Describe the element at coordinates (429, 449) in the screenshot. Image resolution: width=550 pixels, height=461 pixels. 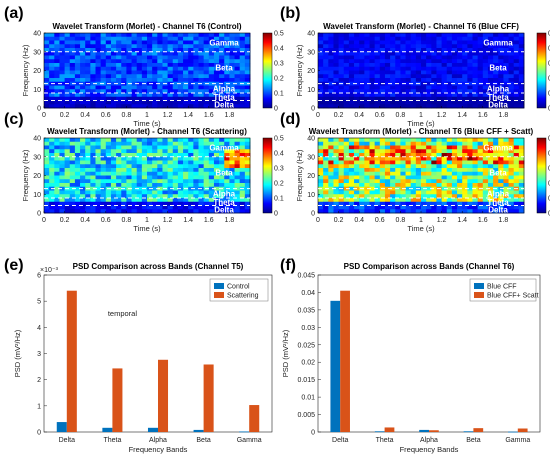
I see `x-axis-label: Frequency Bands` at that location.